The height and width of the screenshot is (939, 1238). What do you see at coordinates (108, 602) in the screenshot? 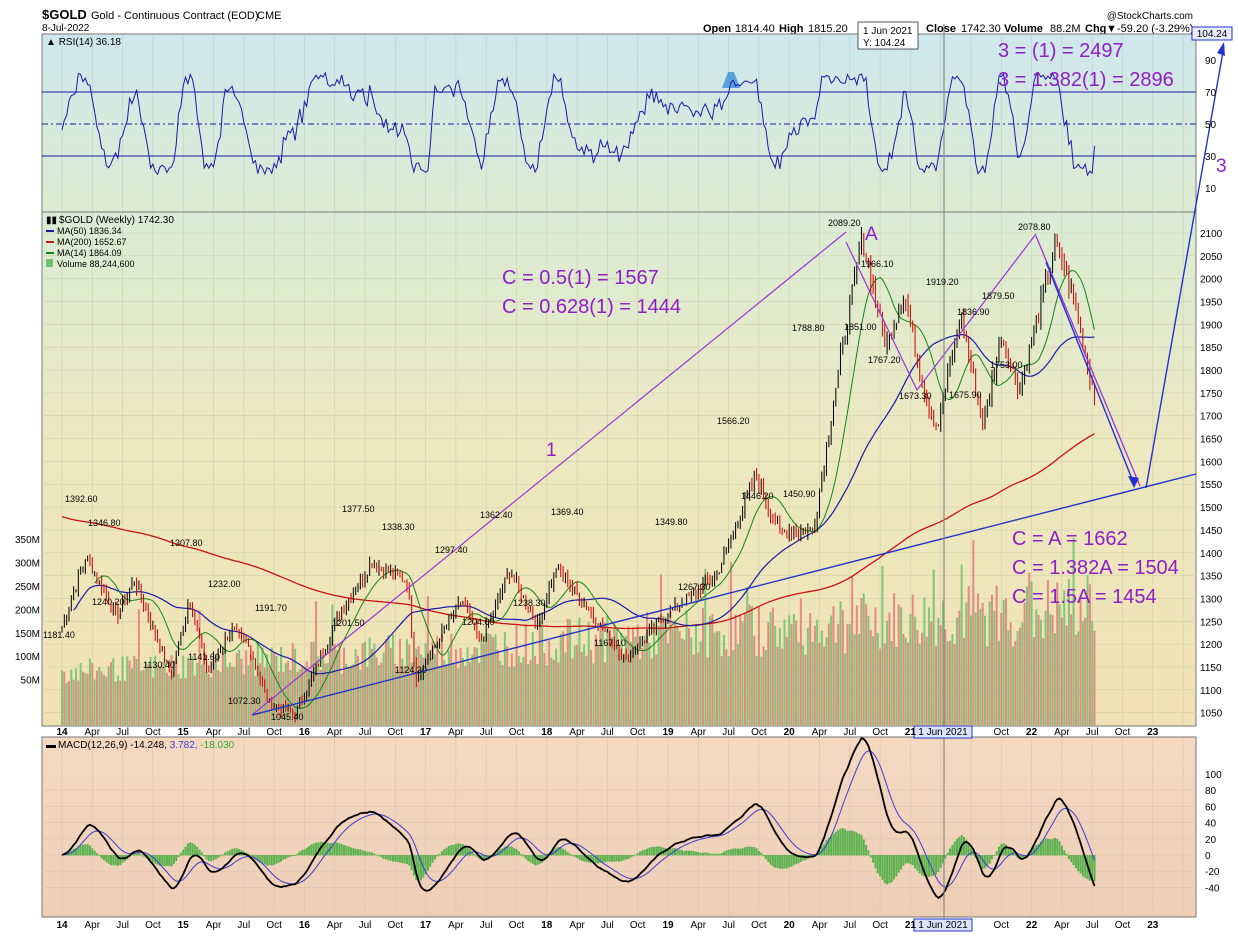
I see `pivot-label: 1240.20` at bounding box center [108, 602].